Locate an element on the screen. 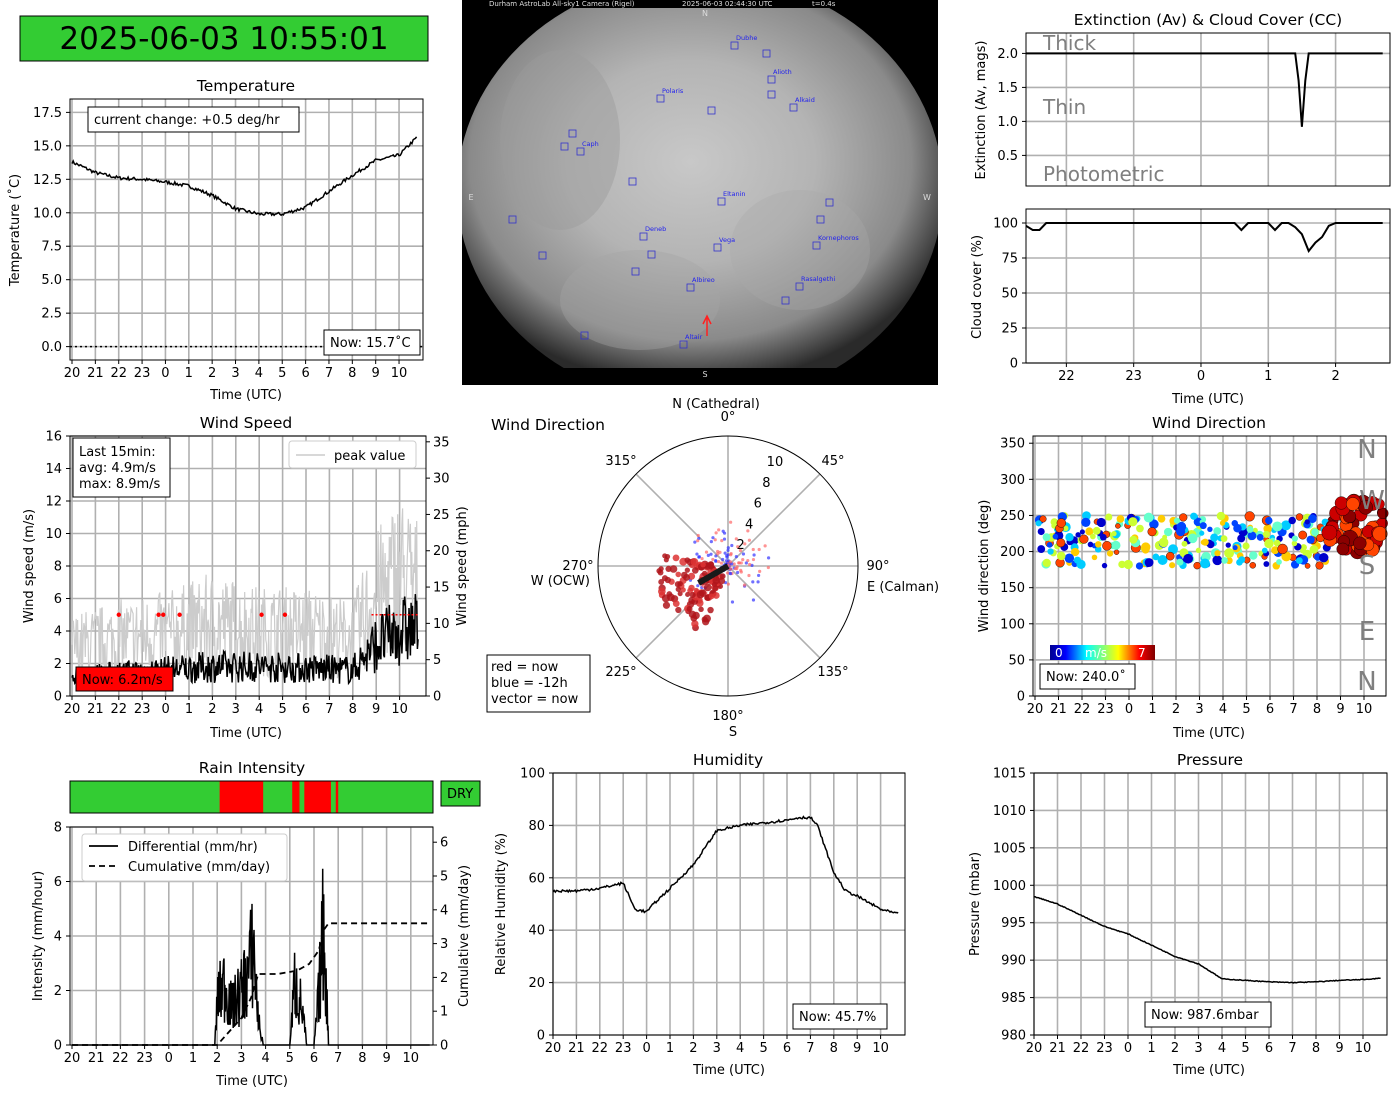 The width and height of the screenshot is (1400, 1100). hum-xtick-label: 6 is located at coordinates (787, 1048).